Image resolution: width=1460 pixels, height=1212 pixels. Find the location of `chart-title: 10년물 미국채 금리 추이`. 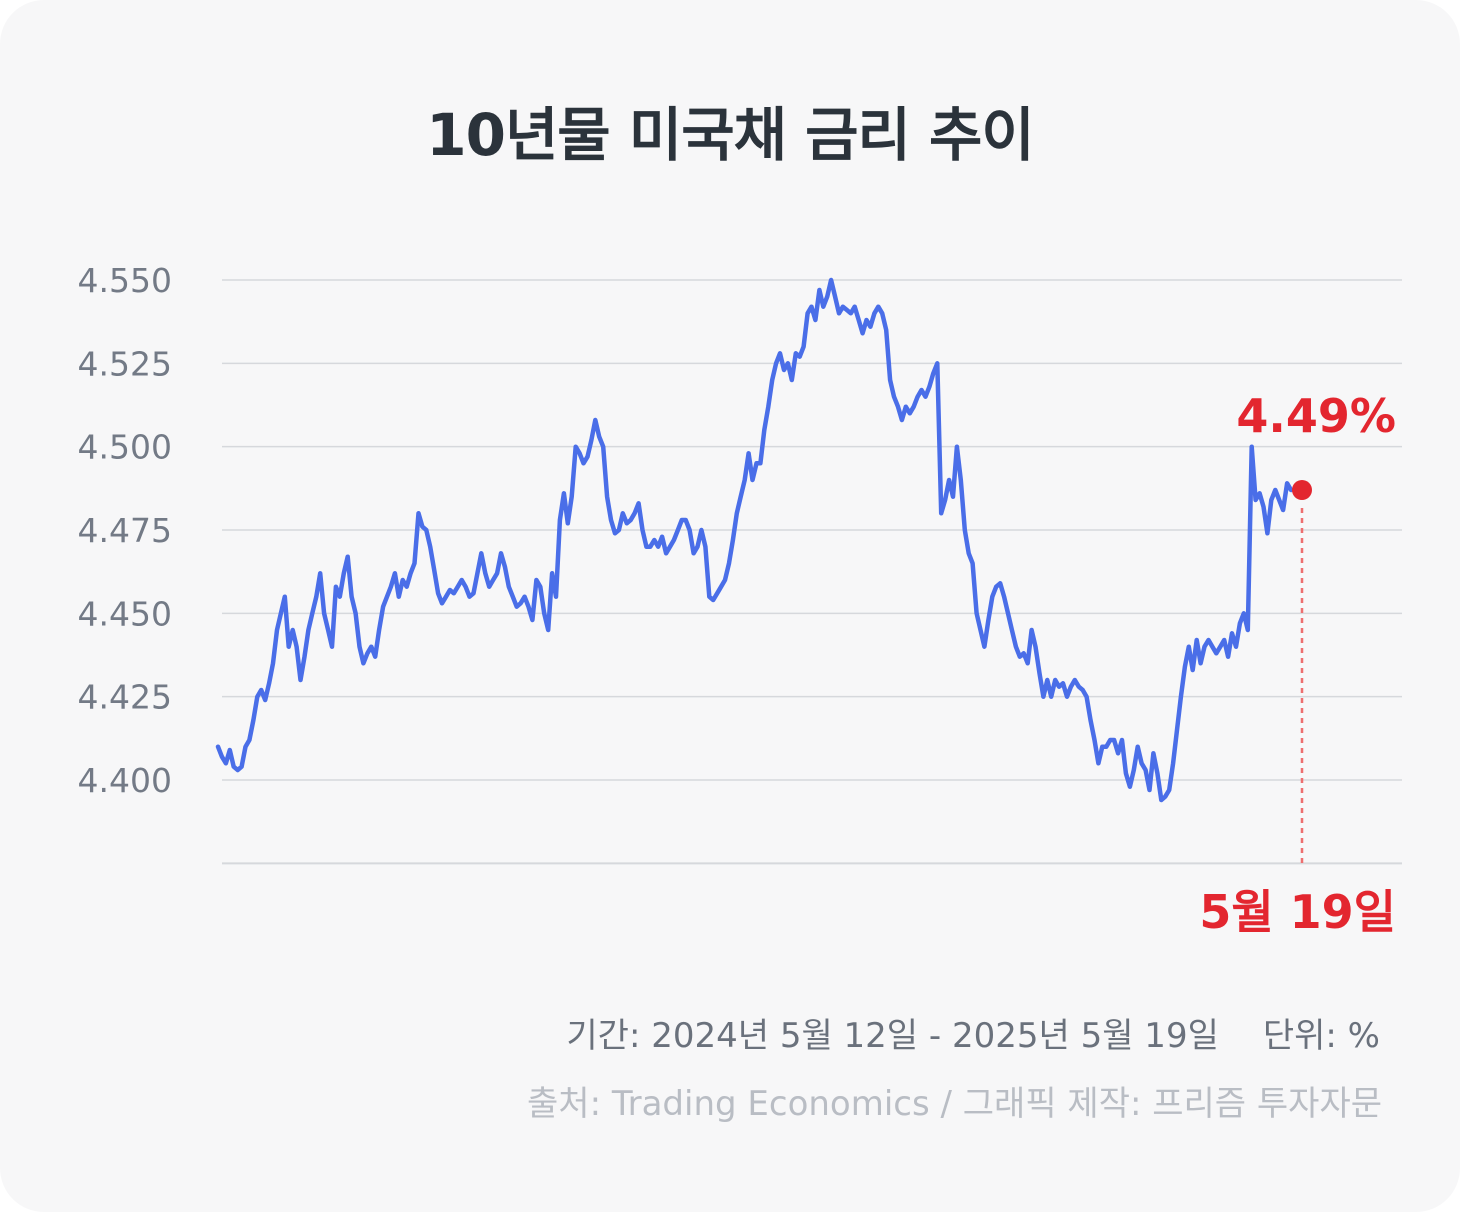

chart-title: 10년물 미국채 금리 추이 is located at coordinates (730, 135).